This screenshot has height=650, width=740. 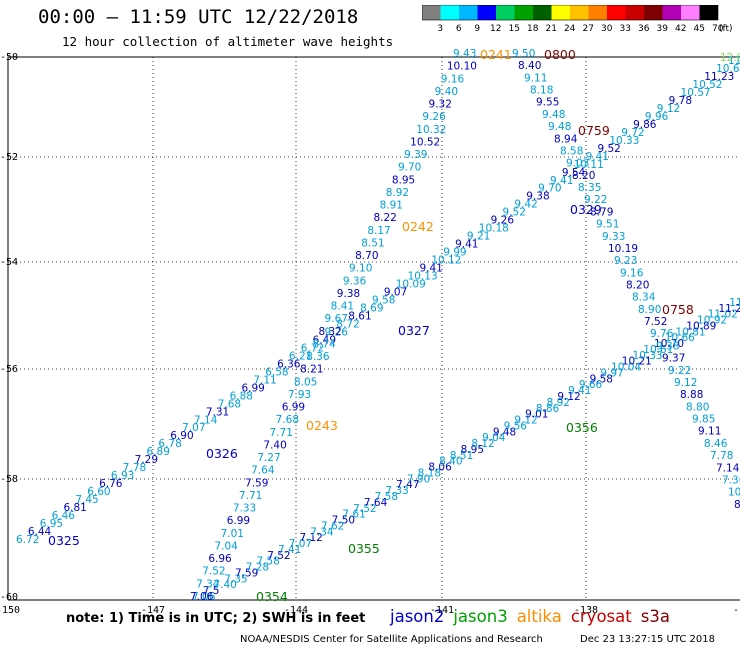 What do you see at coordinates (496, 54) in the screenshot?
I see `track-time-label: 0241` at bounding box center [496, 54].